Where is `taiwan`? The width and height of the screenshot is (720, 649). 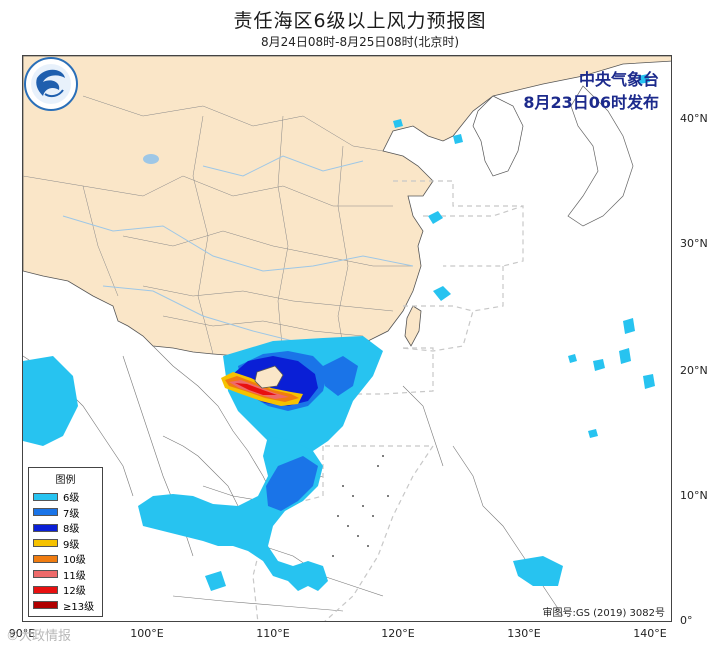 taiwan is located at coordinates (413, 326).